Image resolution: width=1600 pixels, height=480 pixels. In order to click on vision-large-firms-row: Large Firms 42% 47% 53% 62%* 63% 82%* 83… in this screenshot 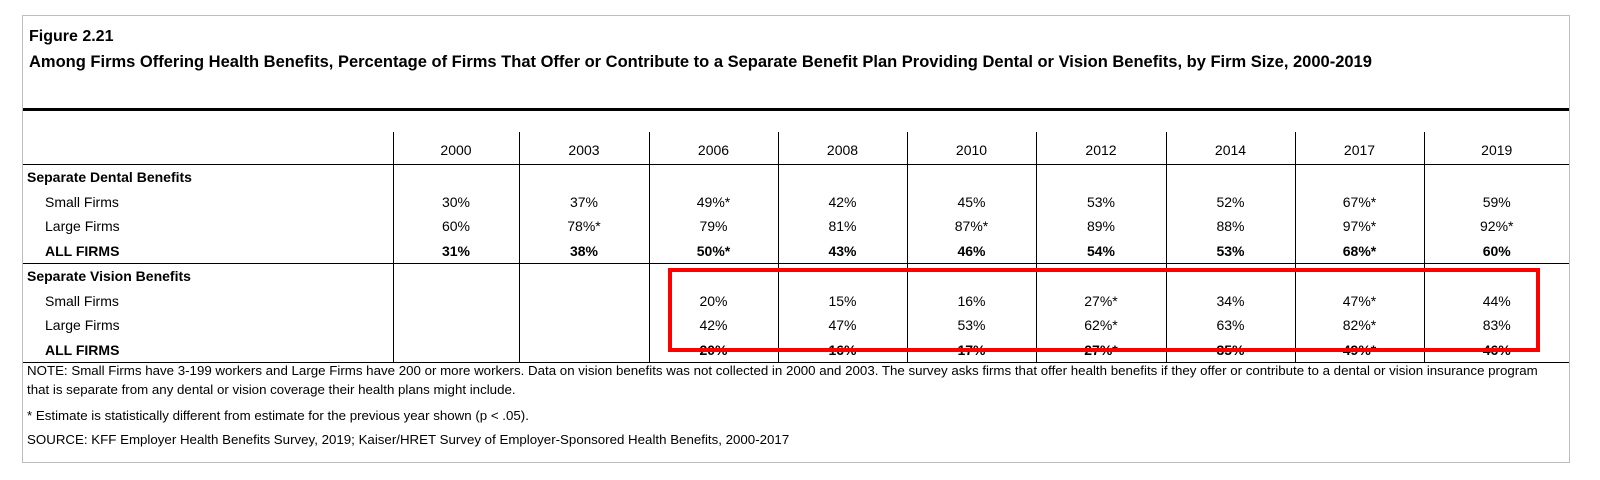, I will do `click(796, 325)`.